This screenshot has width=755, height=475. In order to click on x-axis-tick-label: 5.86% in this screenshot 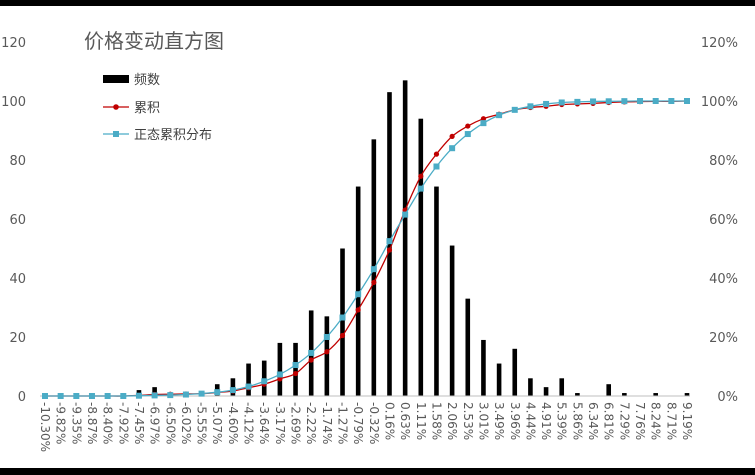, I will do `click(577, 421)`.